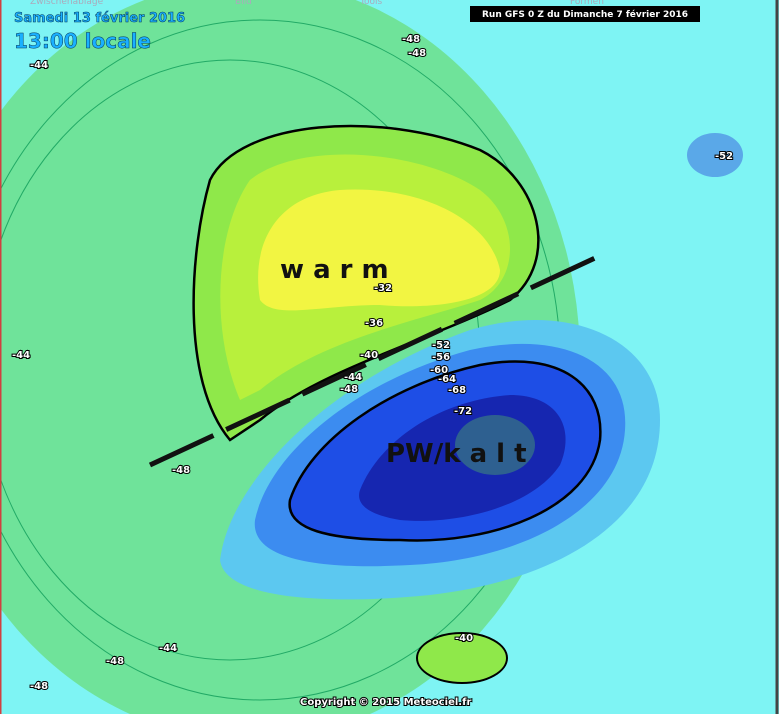  What do you see at coordinates (383, 288) in the screenshot?
I see `contour-label: -32` at bounding box center [383, 288].